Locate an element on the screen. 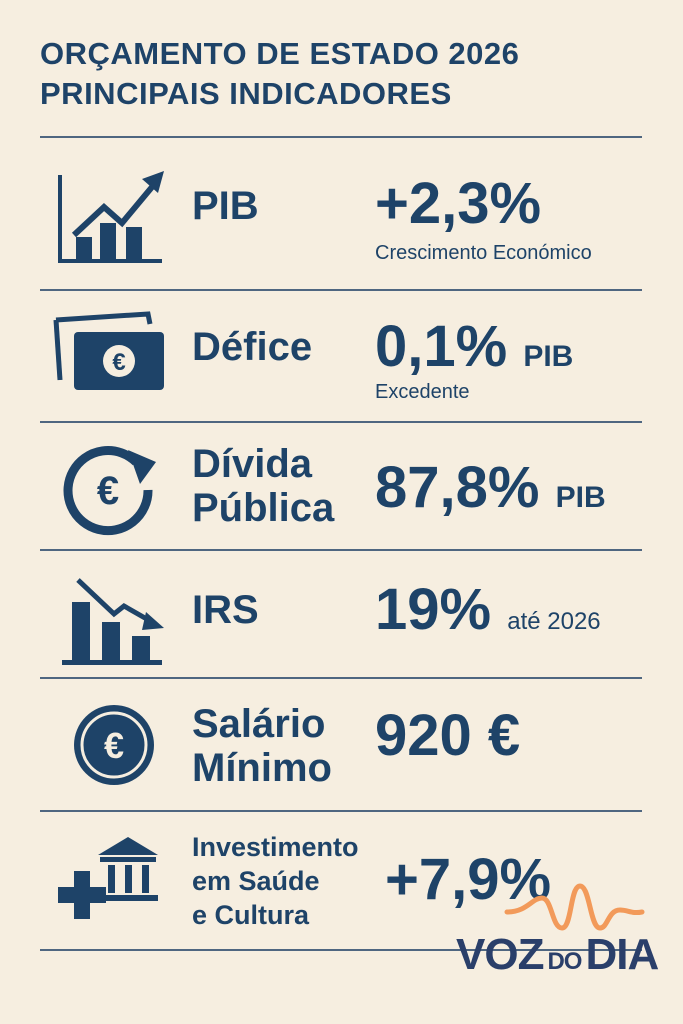 Image resolution: width=683 pixels, height=1024 pixels. indicator-value: 0,1% is located at coordinates (441, 346).